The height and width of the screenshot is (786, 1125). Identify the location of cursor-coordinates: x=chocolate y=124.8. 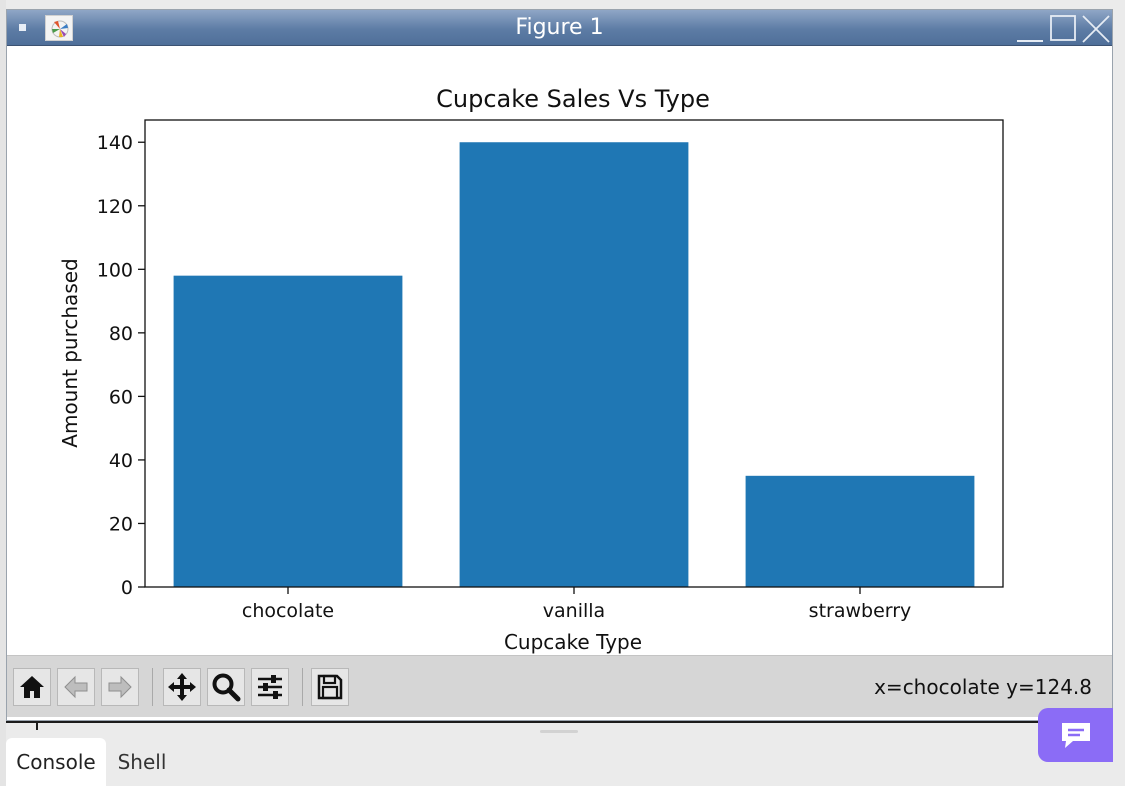
(983, 687).